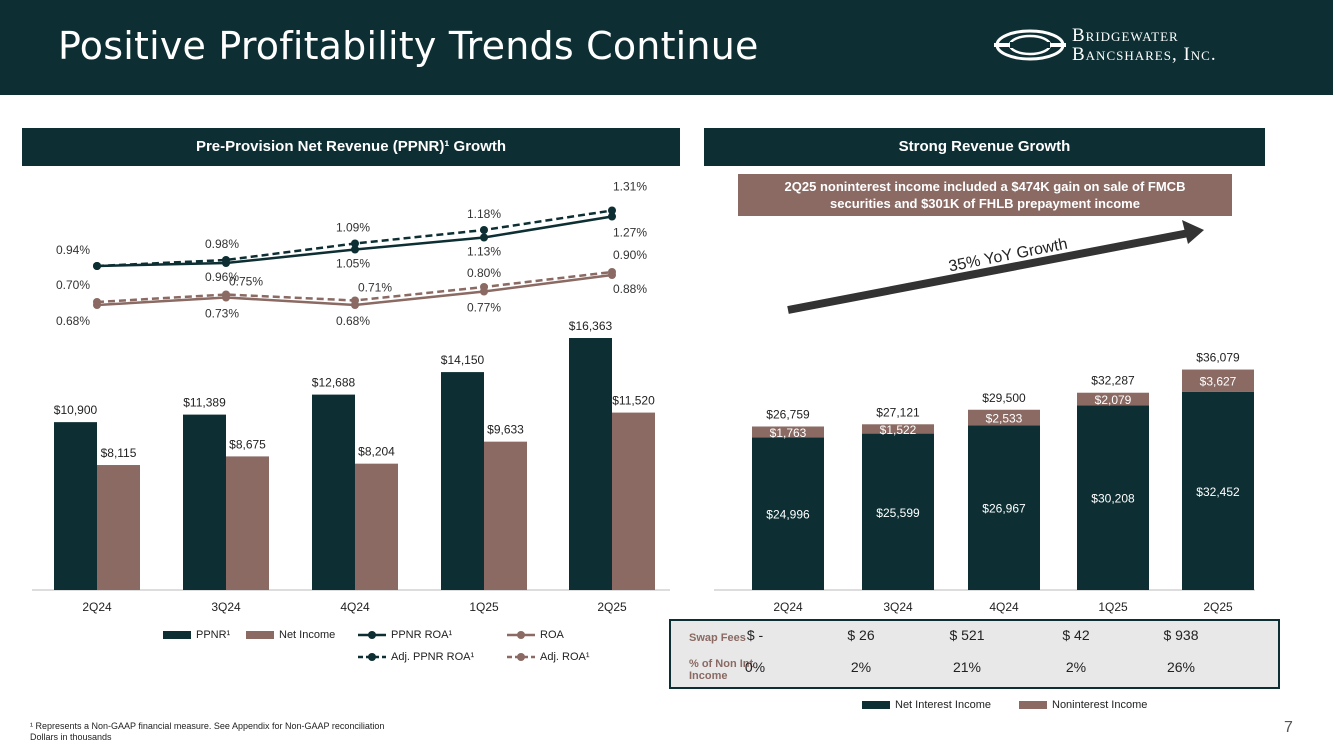 The image size is (1333, 749). Describe the element at coordinates (484, 308) in the screenshot. I see `roa-data-label: 0.77%` at that location.